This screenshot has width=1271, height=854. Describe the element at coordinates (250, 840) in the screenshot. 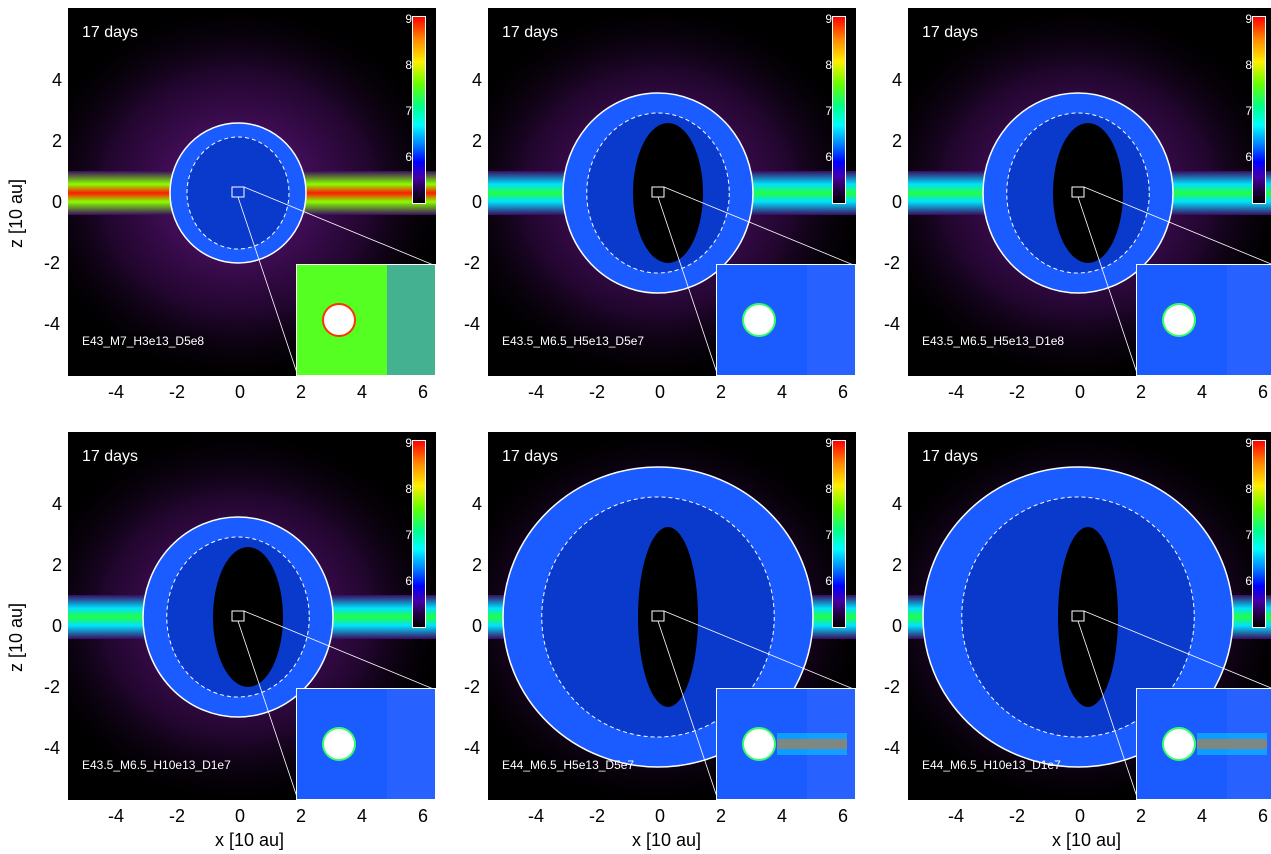

I see `x-axis-label-1: x [10 au]` at that location.